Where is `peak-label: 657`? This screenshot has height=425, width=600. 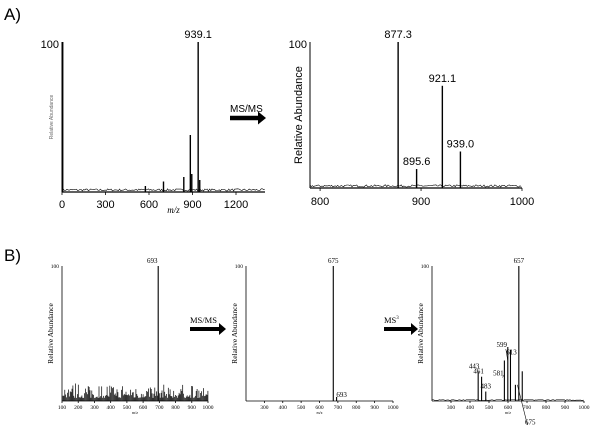 peak-label: 657 is located at coordinates (519, 261).